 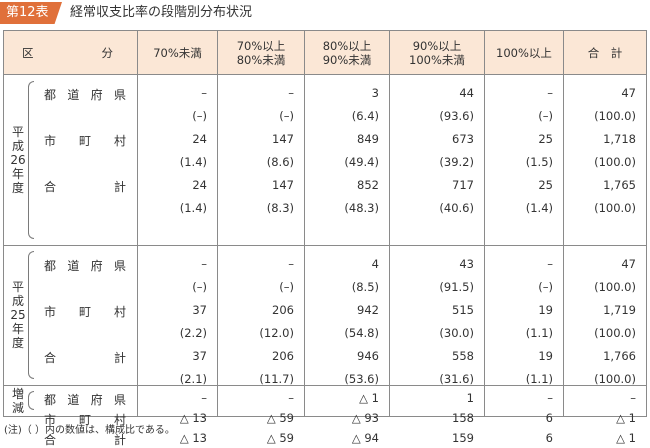 I want to click on table-number-badge: 第12表, so click(x=31, y=13).